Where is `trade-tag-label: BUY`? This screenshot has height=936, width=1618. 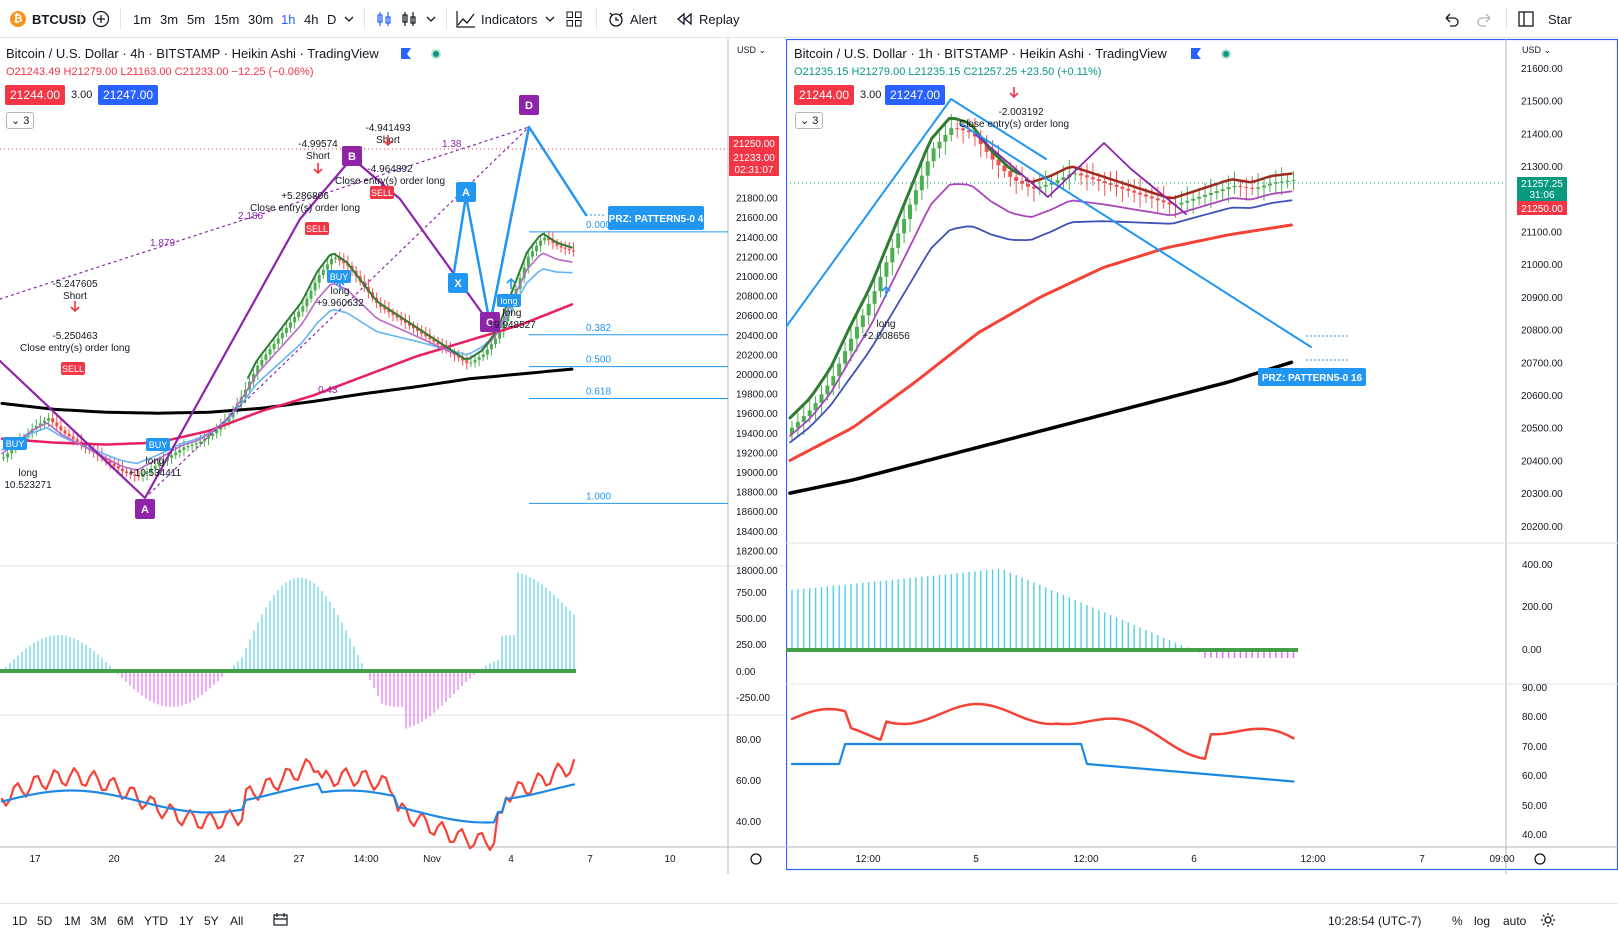 trade-tag-label: BUY is located at coordinates (158, 445).